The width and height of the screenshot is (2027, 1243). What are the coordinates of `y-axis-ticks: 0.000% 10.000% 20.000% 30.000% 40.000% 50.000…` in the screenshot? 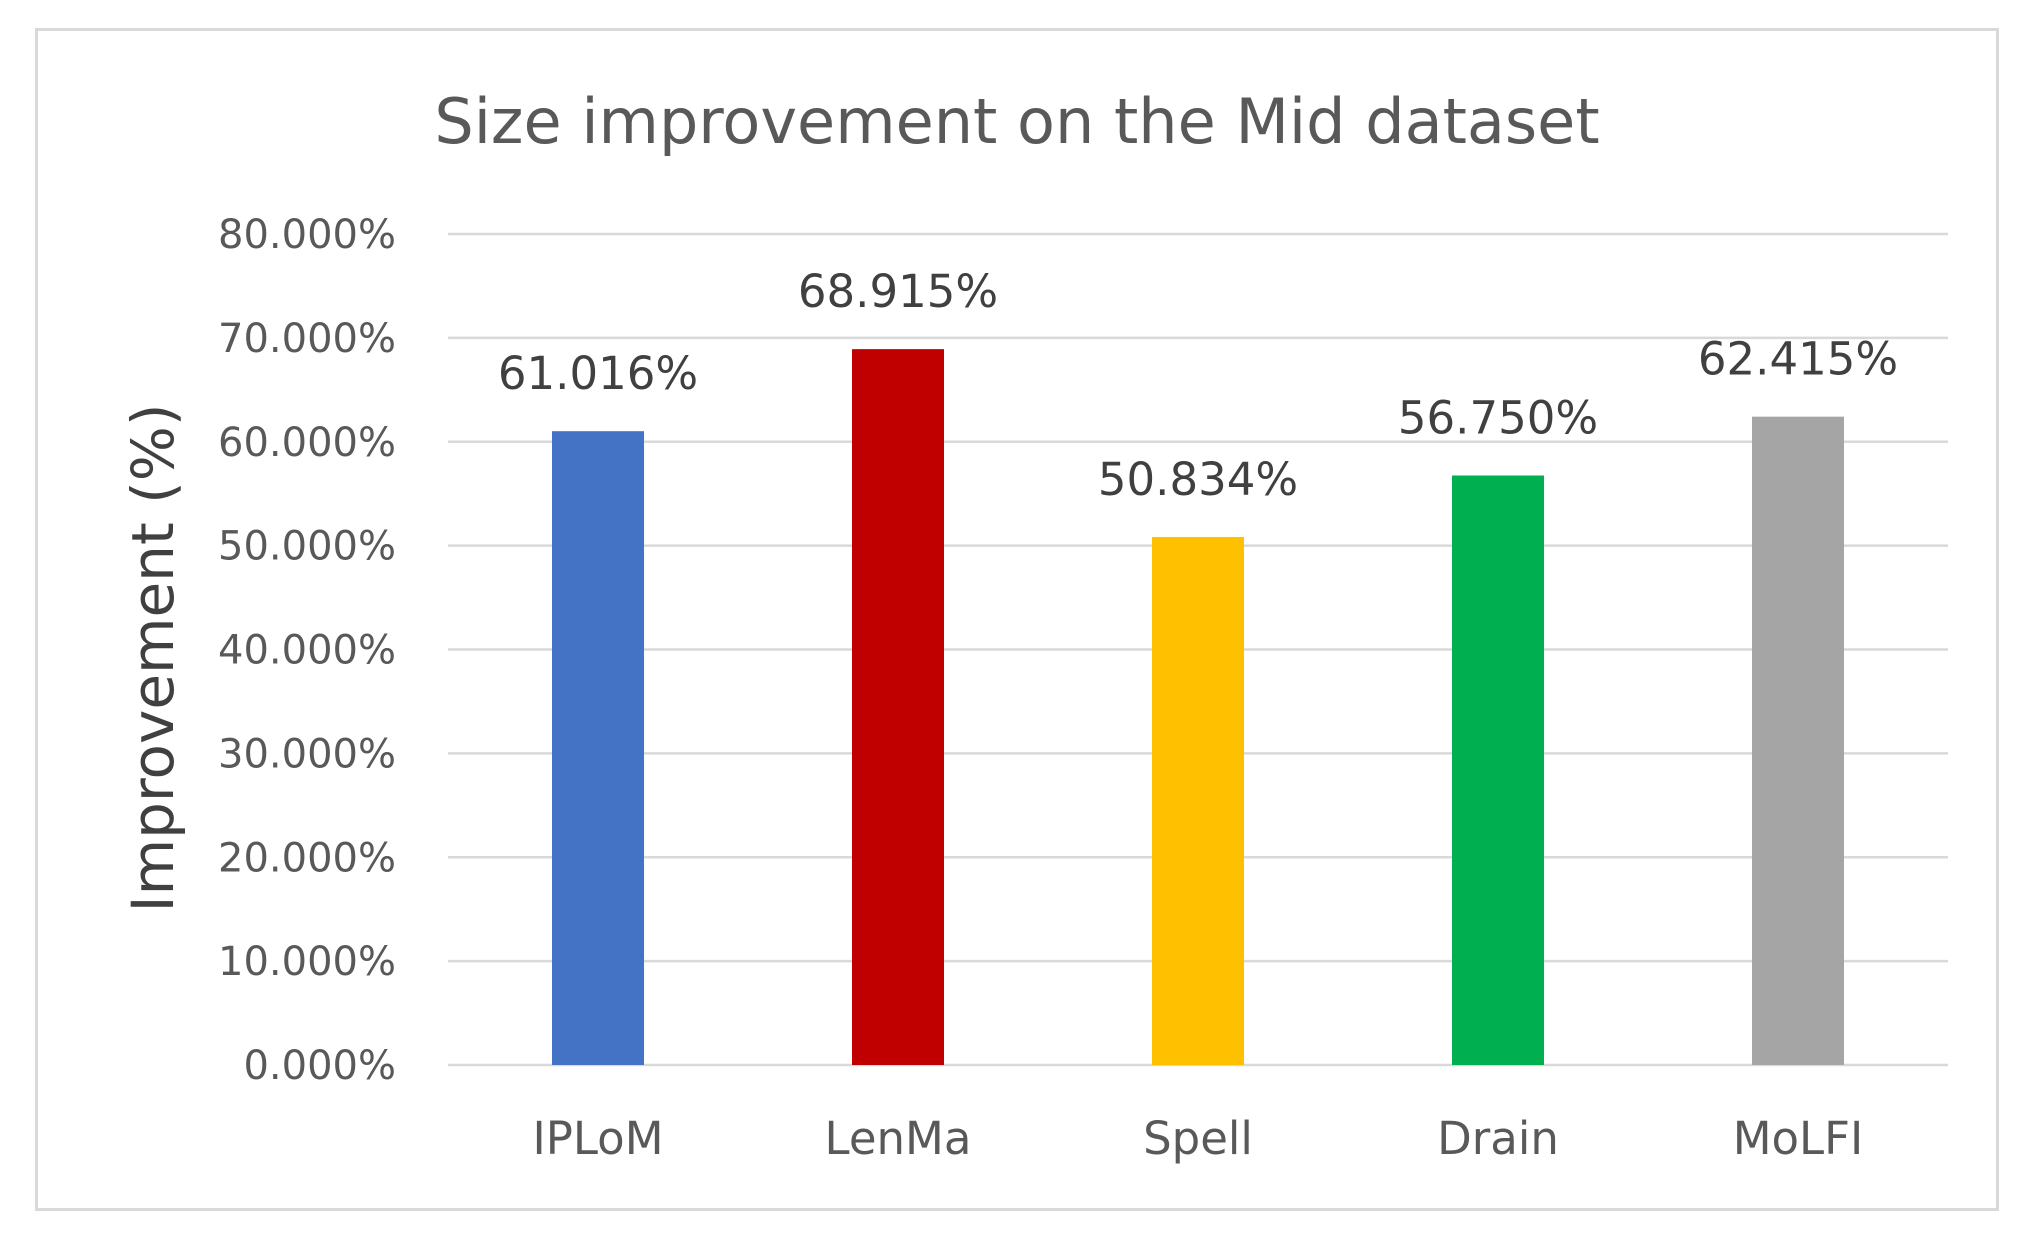 It's located at (307, 650).